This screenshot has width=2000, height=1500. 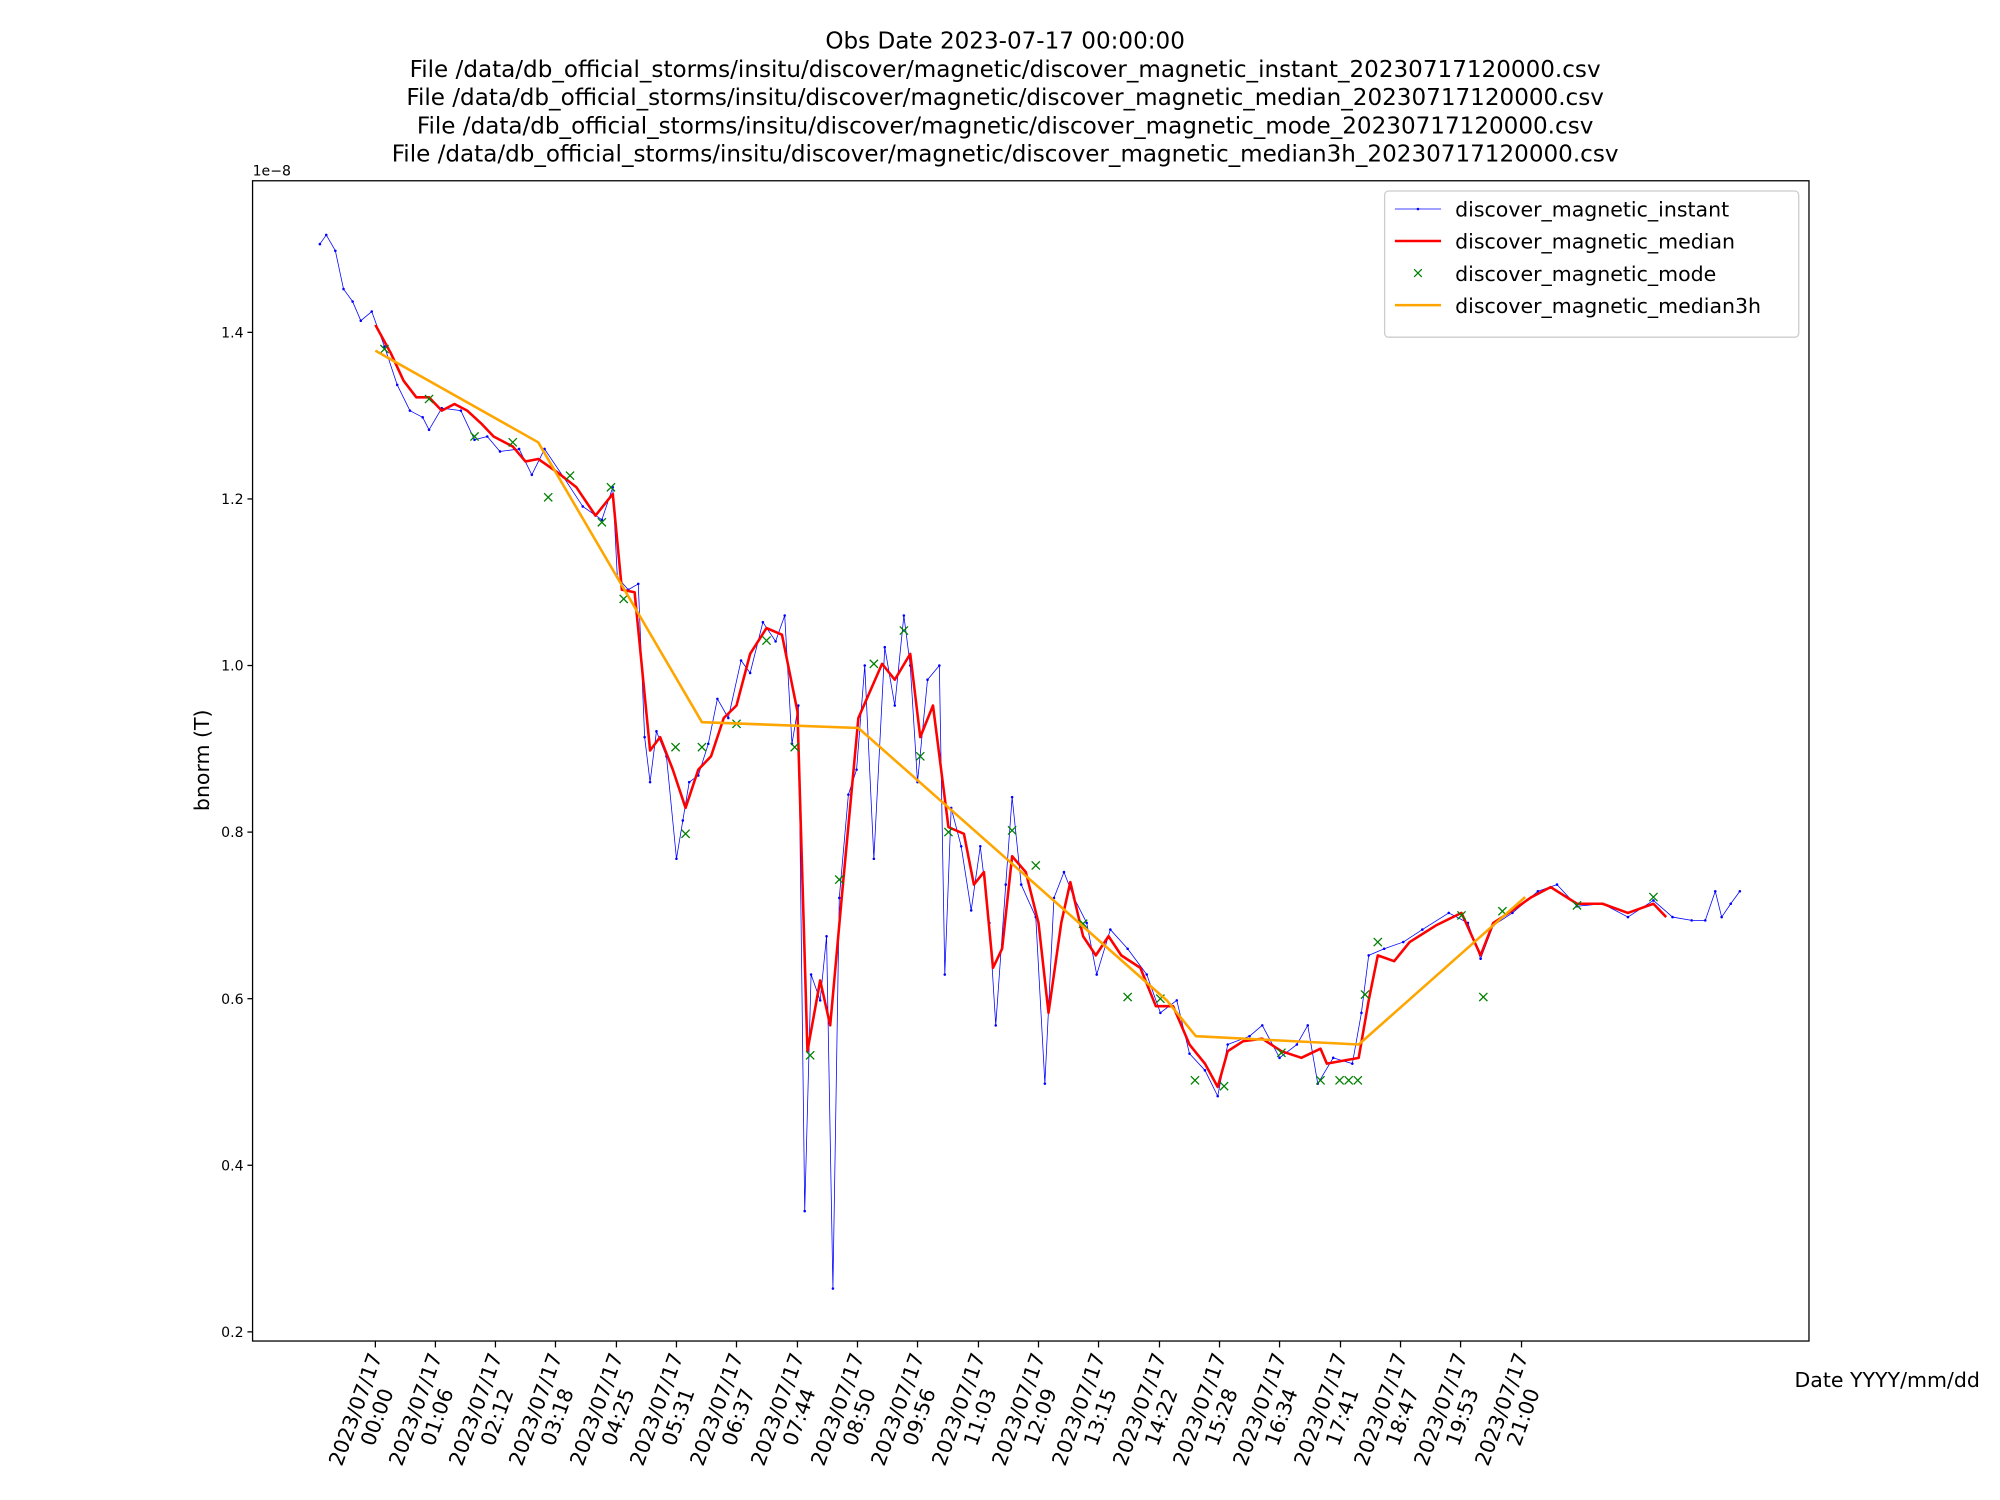 I want to click on y-tick-label: 1.4, so click(x=232, y=333).